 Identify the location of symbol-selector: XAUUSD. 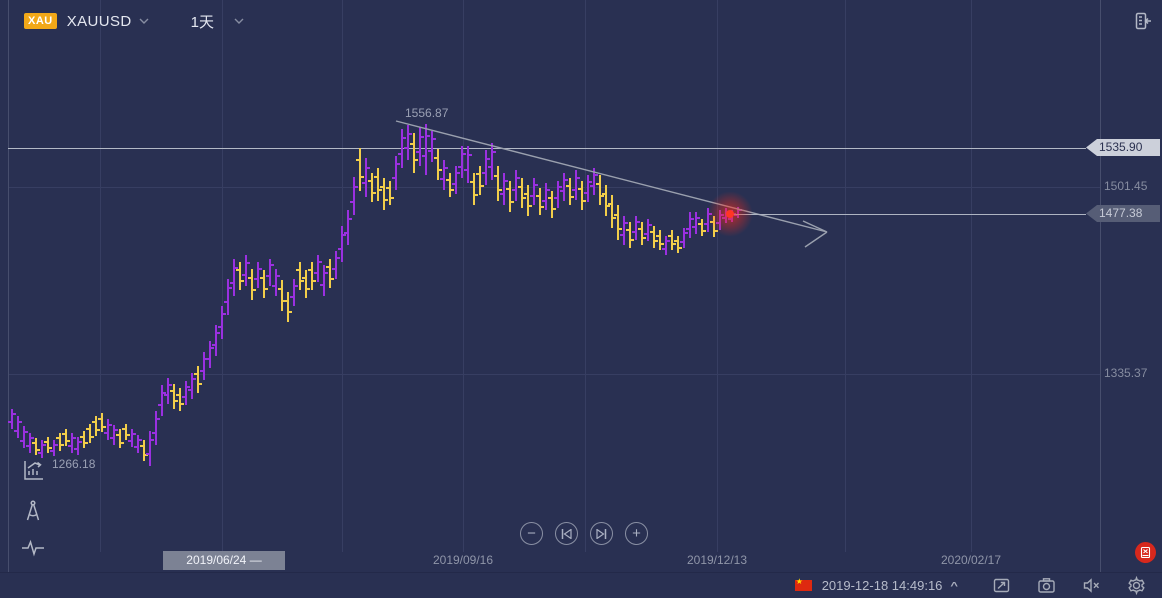
(99, 21).